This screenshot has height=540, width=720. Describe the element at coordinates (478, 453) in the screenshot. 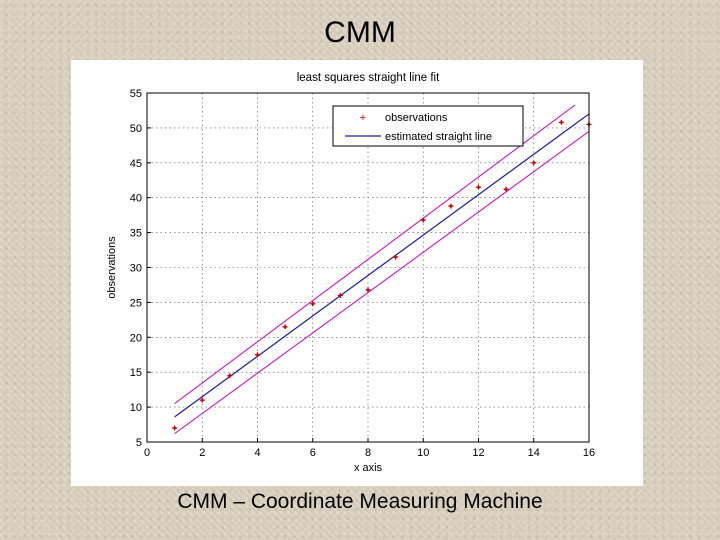

I see `x-tick-label: 12` at that location.